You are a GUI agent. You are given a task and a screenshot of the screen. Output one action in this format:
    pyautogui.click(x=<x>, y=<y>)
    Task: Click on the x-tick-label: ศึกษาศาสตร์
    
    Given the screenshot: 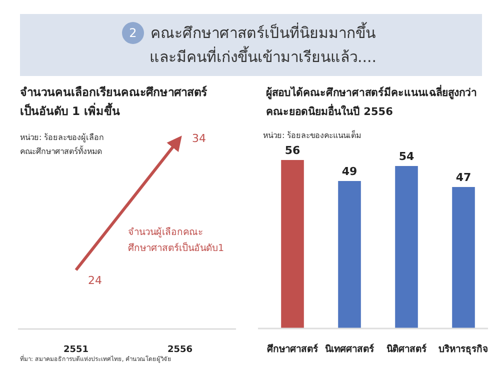 What is the action you would take?
    pyautogui.click(x=293, y=349)
    